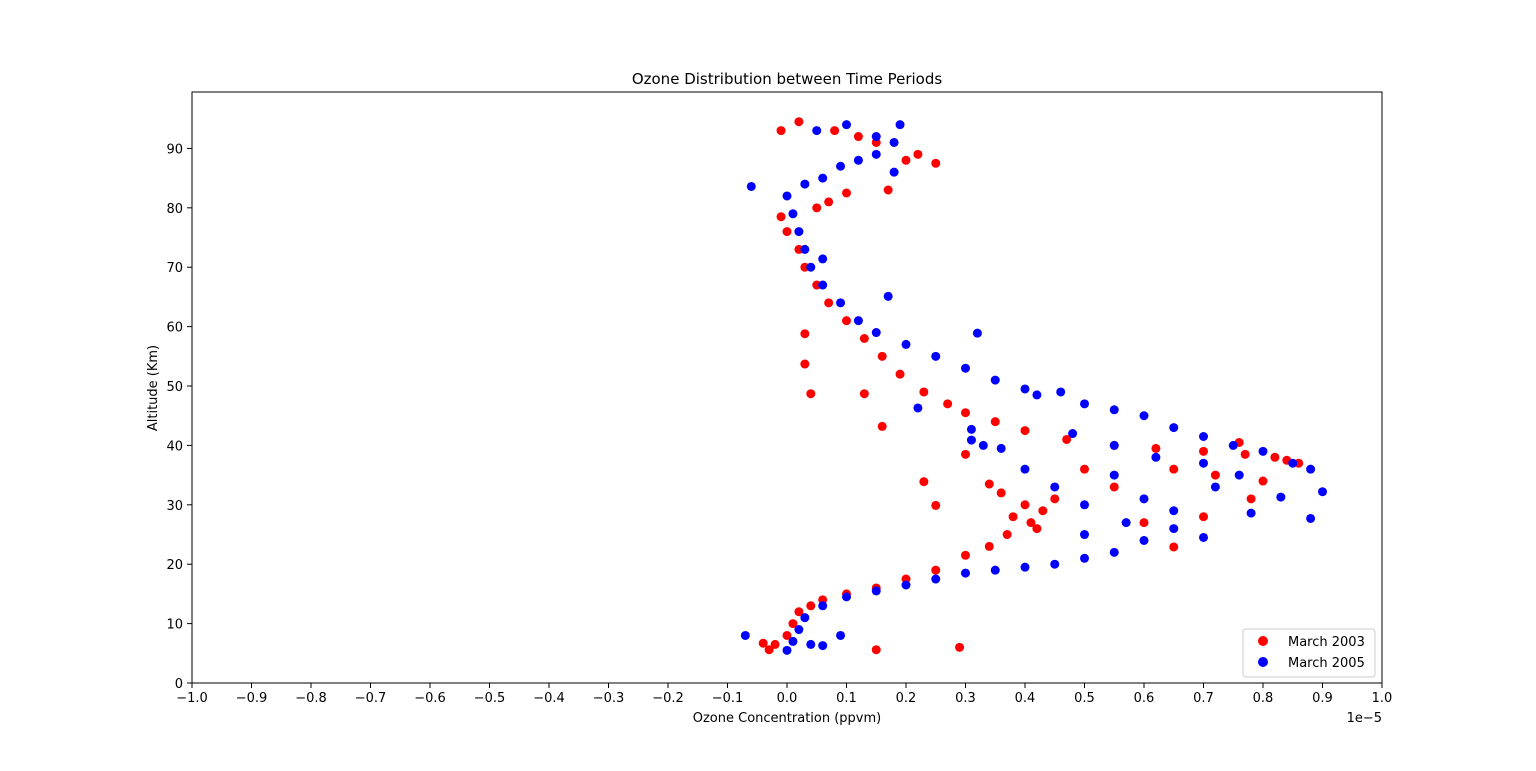  Describe the element at coordinates (153, 388) in the screenshot. I see `y-axis-label: Altitude (Km)` at that location.